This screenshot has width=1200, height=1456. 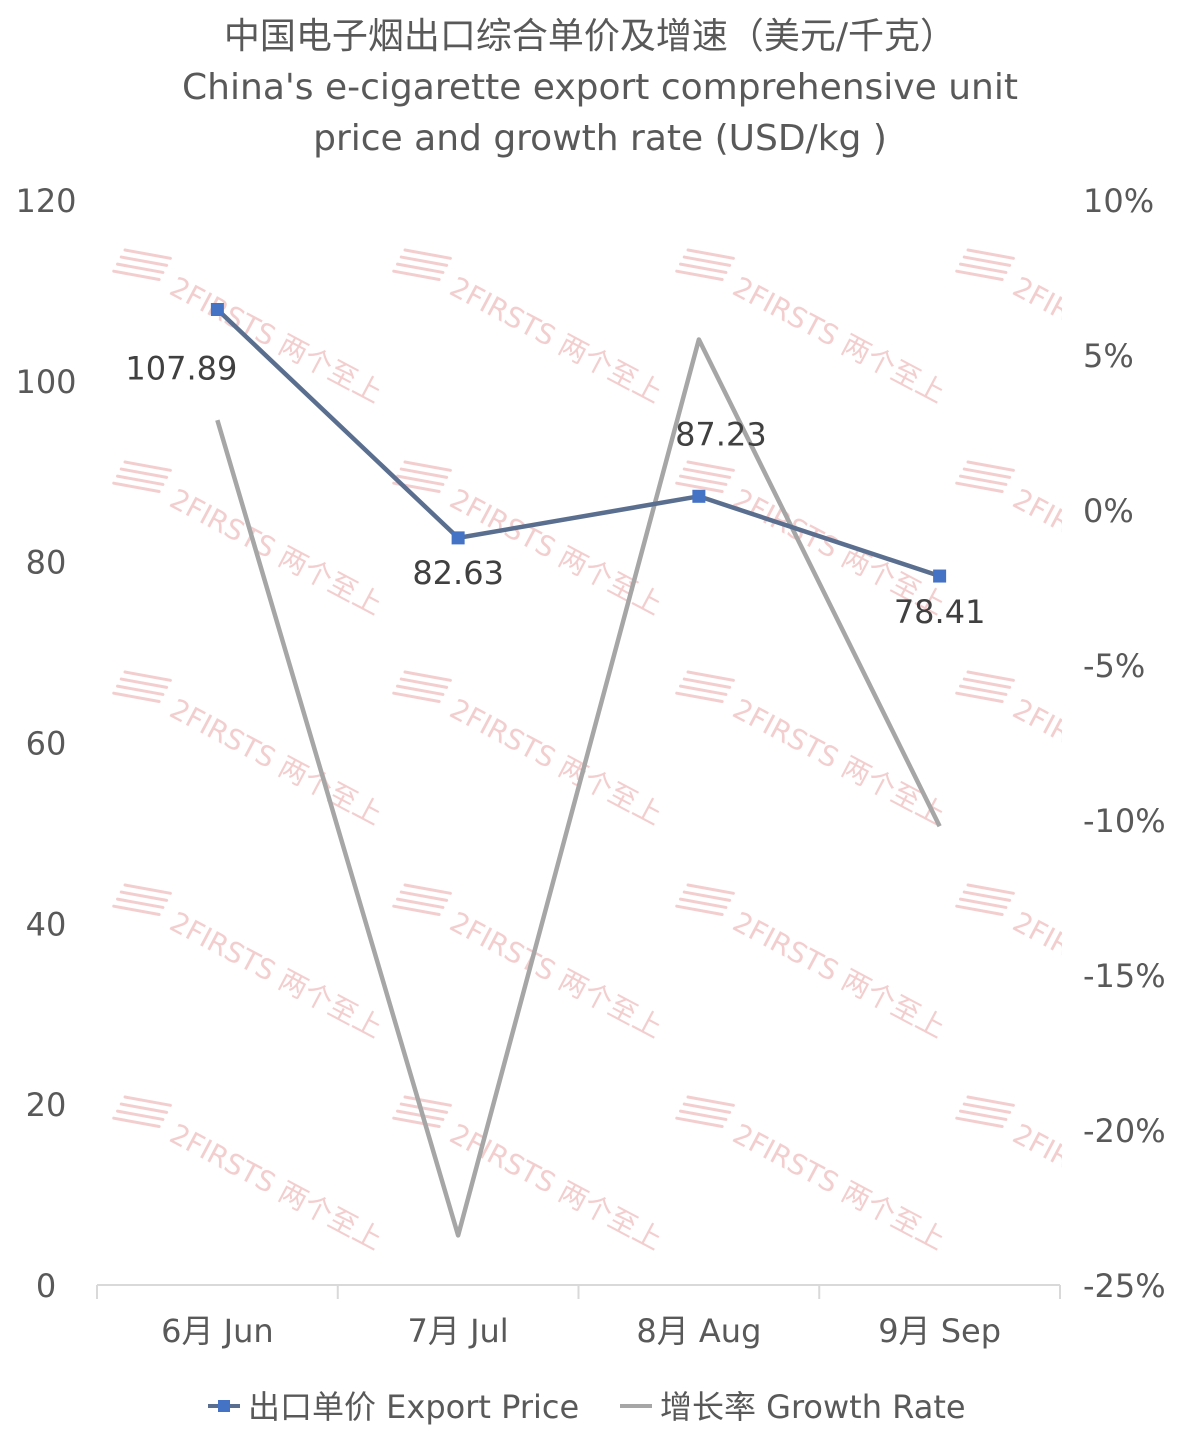 I want to click on data-labels: 107.89 82.63 87.23 78.41, so click(x=555, y=490).